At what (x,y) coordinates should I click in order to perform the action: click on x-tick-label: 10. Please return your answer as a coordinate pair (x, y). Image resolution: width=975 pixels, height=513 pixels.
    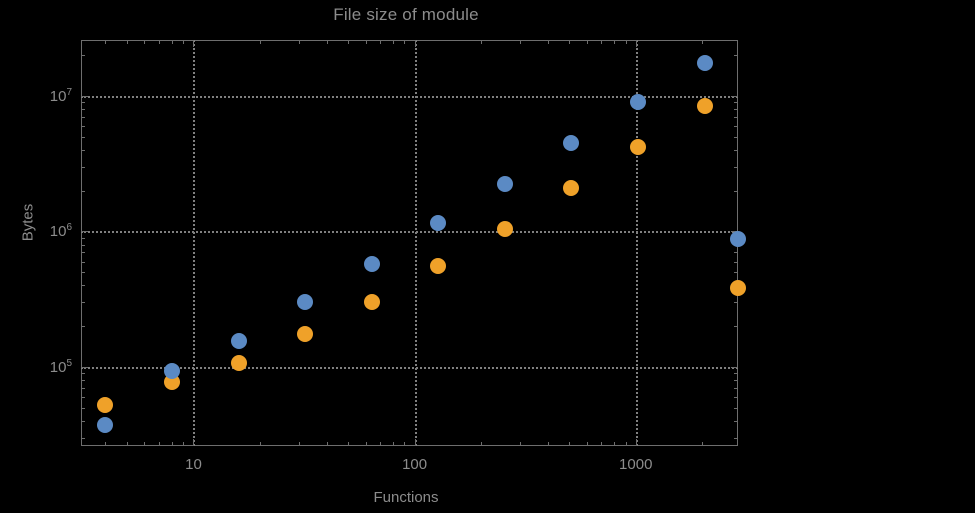
    Looking at the image, I should click on (193, 464).